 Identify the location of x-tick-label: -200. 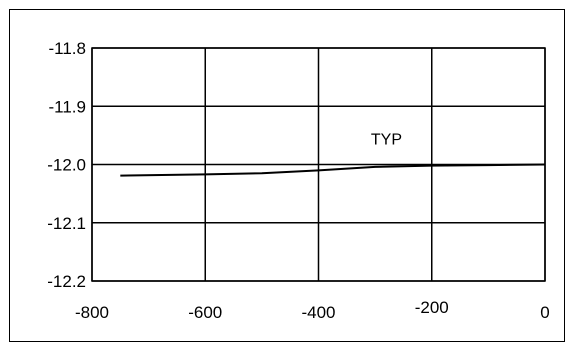
(432, 307).